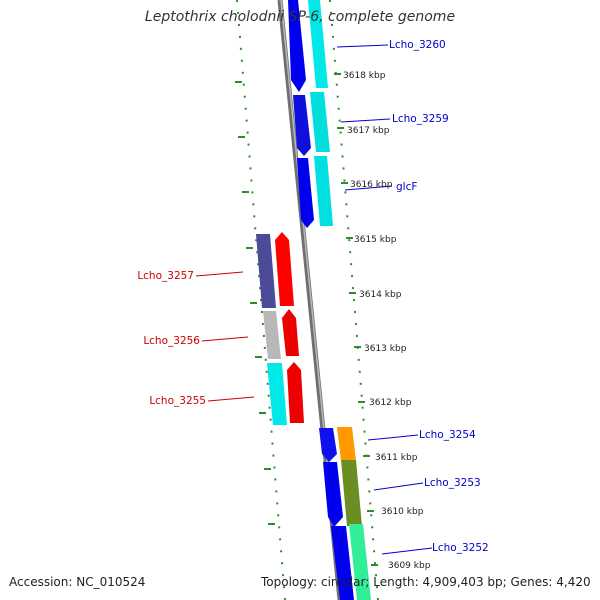  I want to click on reverse-genes, so click(280, 328).